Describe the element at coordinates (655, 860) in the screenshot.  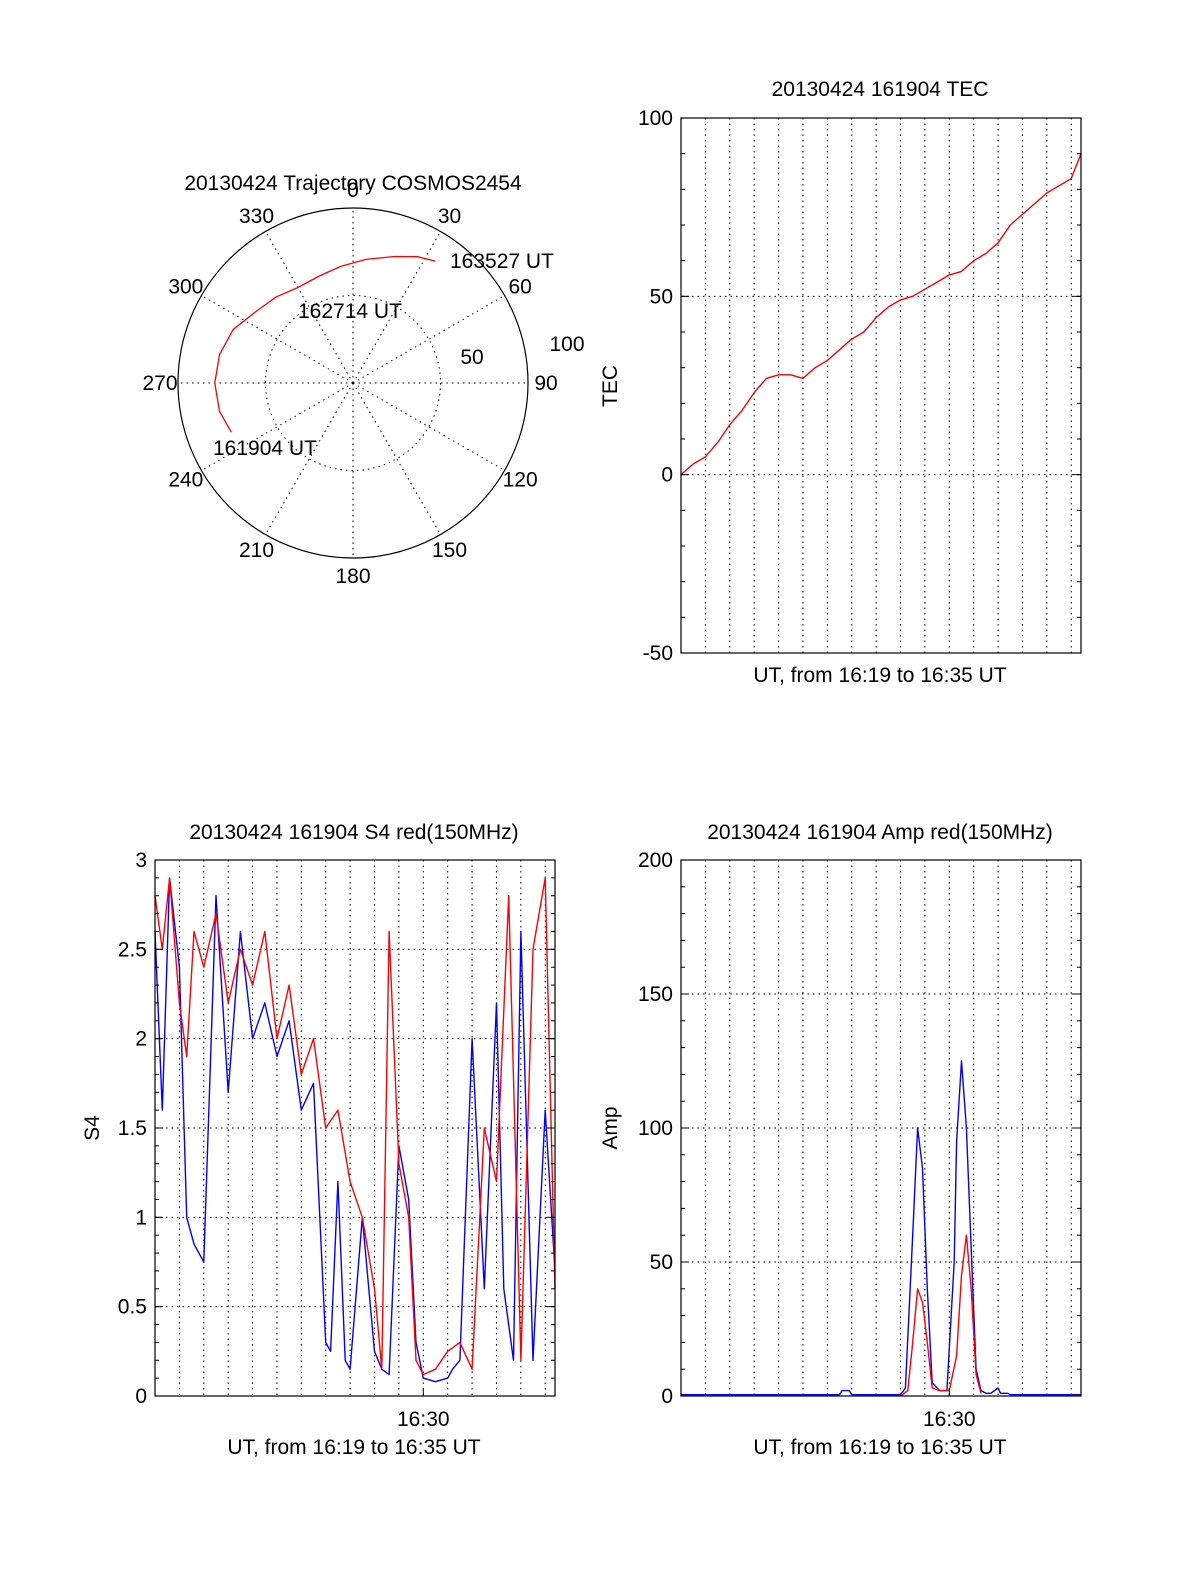
I see `ytick-label: 200` at that location.